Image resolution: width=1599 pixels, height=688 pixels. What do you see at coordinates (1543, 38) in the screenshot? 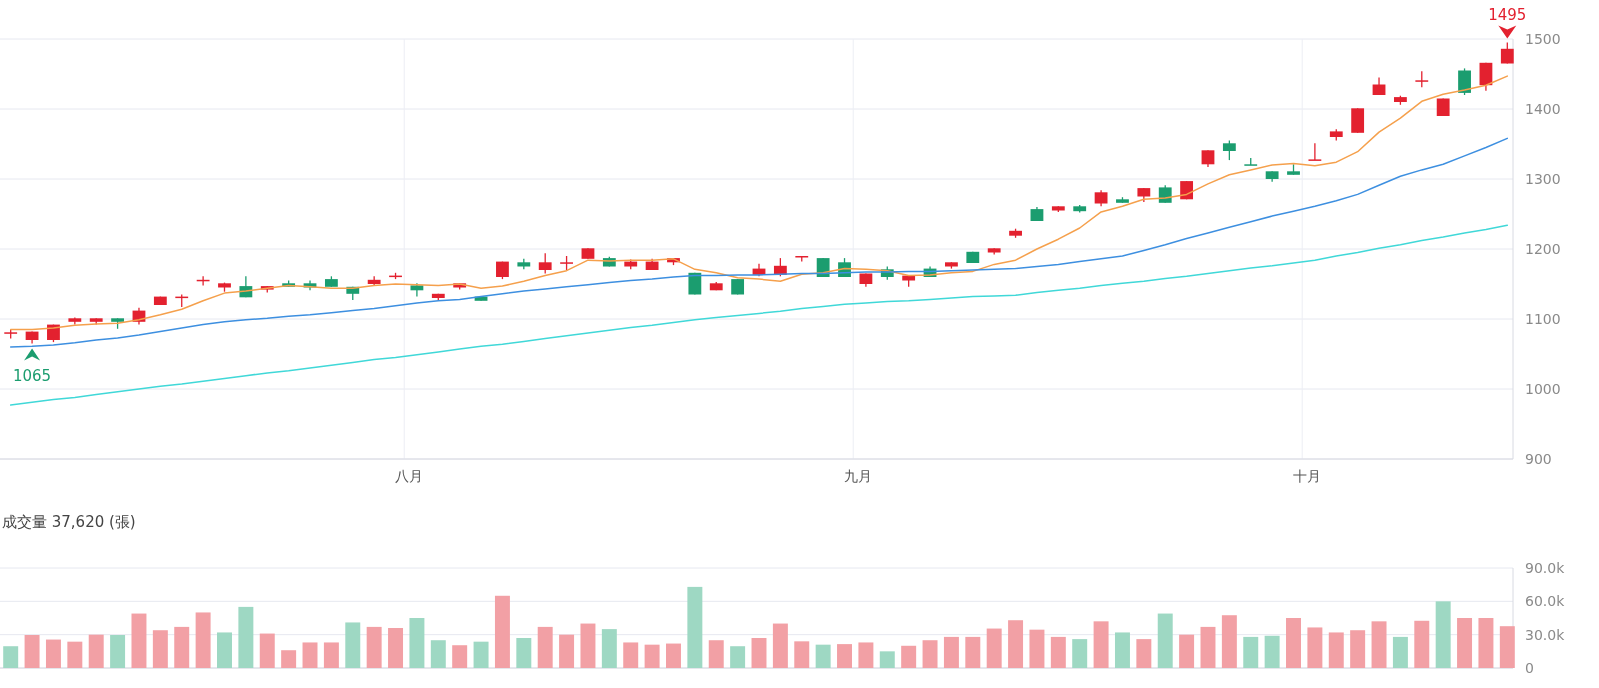
I see `y-tick-label: 1500` at bounding box center [1543, 38].